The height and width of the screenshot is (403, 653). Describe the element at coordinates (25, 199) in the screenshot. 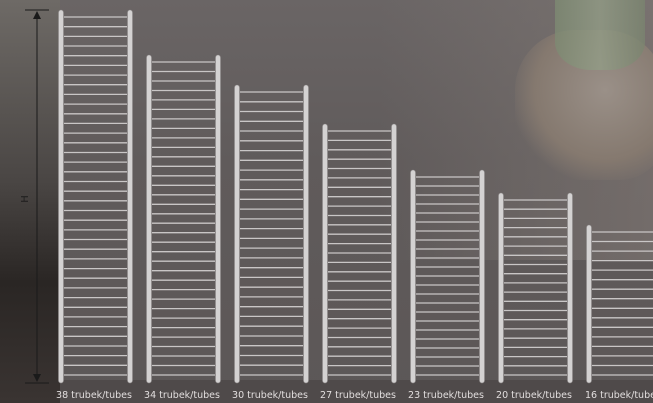

I see `height-label: H` at that location.